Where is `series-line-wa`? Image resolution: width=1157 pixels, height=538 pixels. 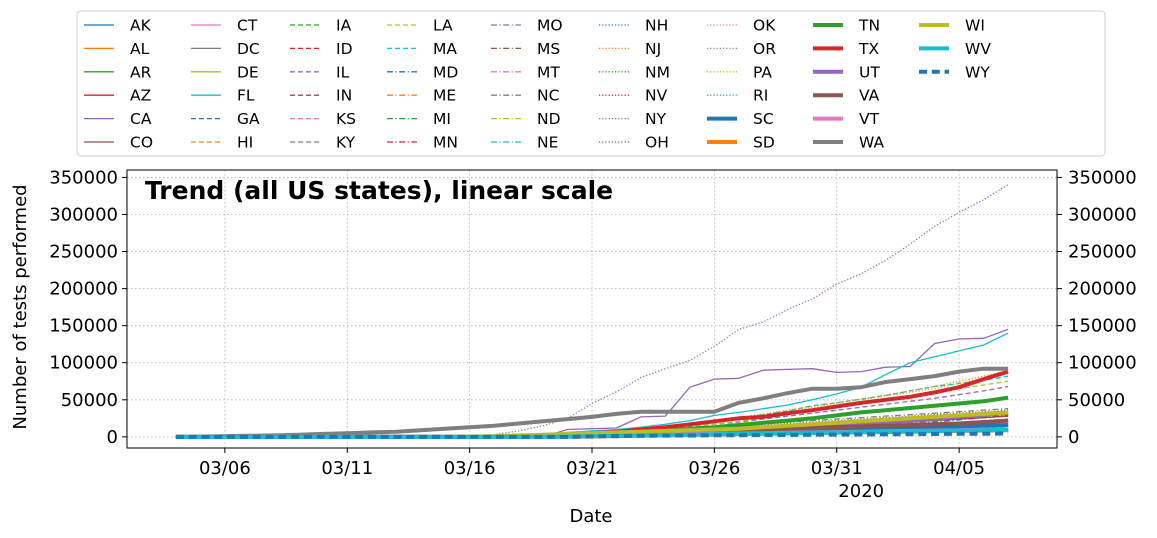
series-line-wa is located at coordinates (592, 402).